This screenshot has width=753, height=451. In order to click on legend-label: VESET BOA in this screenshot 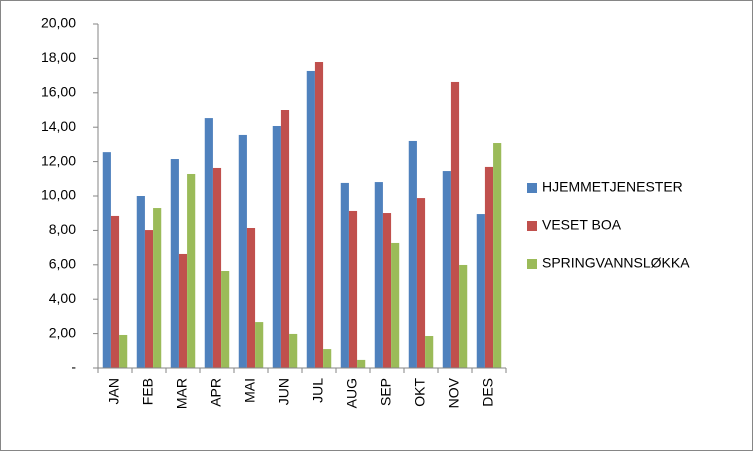, I will do `click(582, 225)`.